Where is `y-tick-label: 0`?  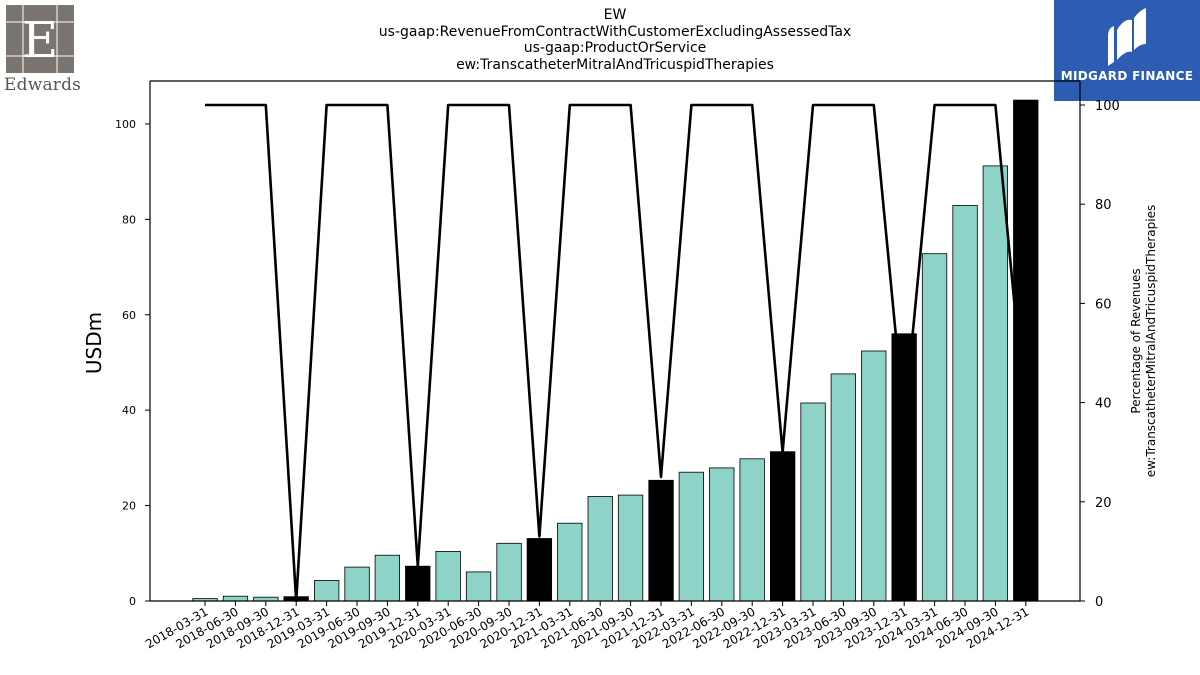 y-tick-label: 0 is located at coordinates (132, 601).